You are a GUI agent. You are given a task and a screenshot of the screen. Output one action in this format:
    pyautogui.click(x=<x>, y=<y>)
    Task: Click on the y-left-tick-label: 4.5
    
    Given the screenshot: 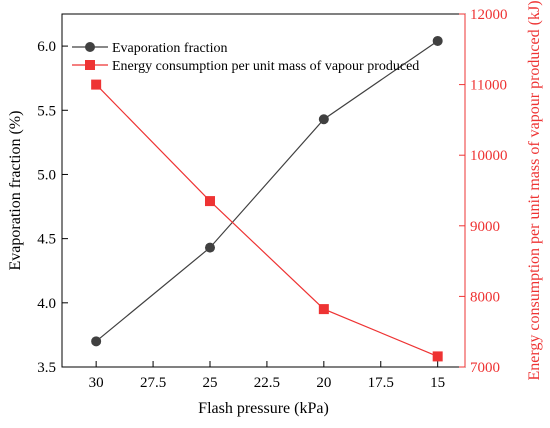 What is the action you would take?
    pyautogui.click(x=46, y=240)
    